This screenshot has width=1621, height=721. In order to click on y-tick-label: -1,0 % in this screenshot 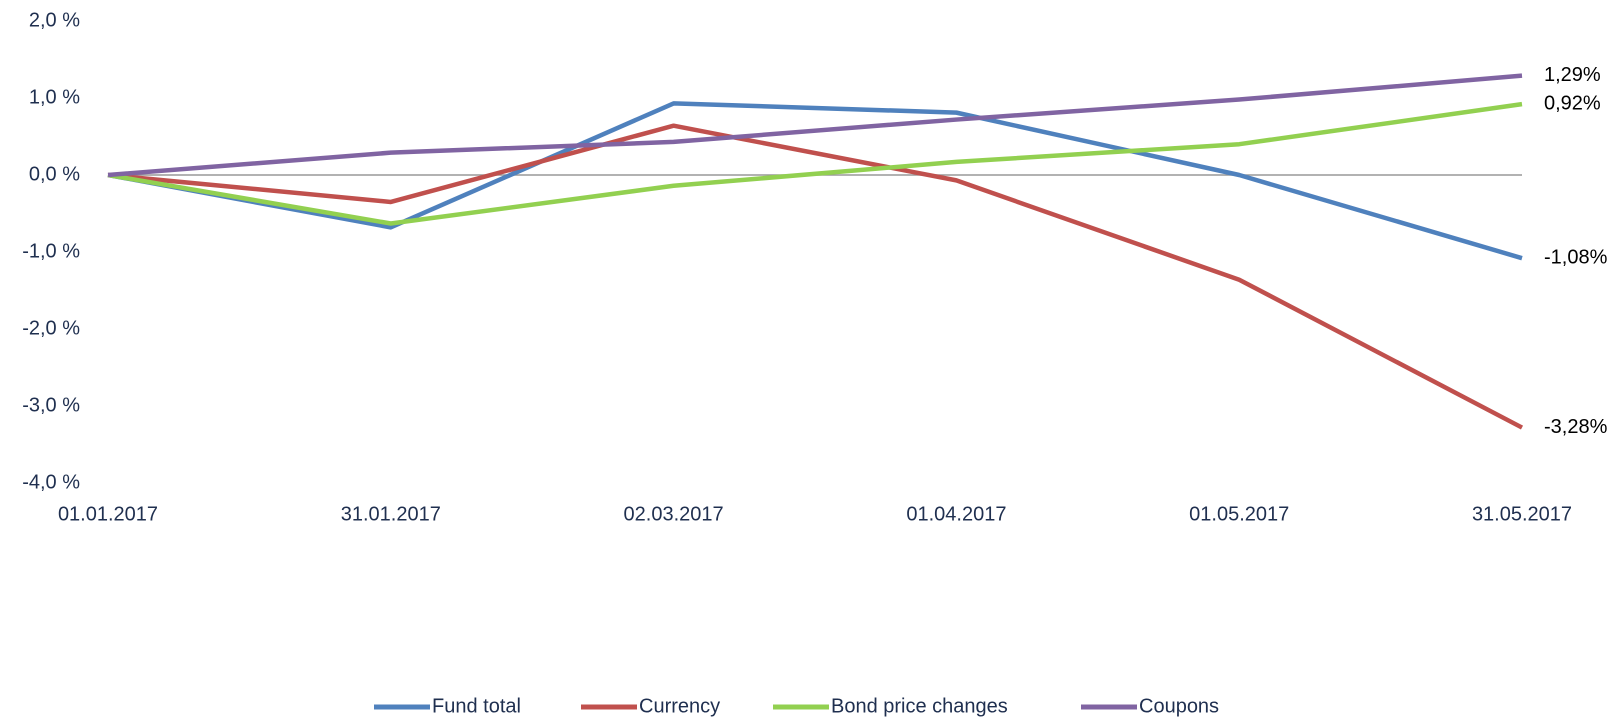, I will do `click(51, 251)`.